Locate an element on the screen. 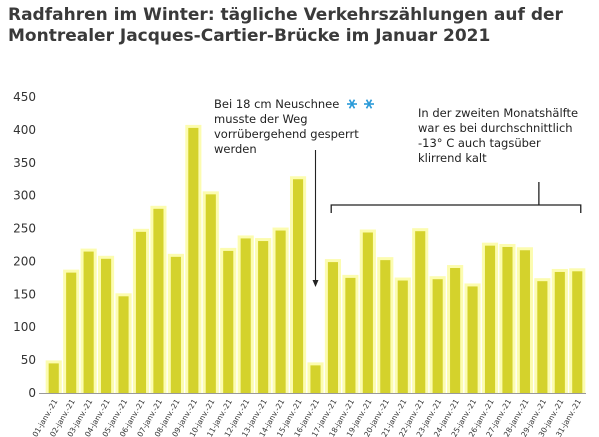 This screenshot has height=437, width=599. arrow-head is located at coordinates (315, 283).